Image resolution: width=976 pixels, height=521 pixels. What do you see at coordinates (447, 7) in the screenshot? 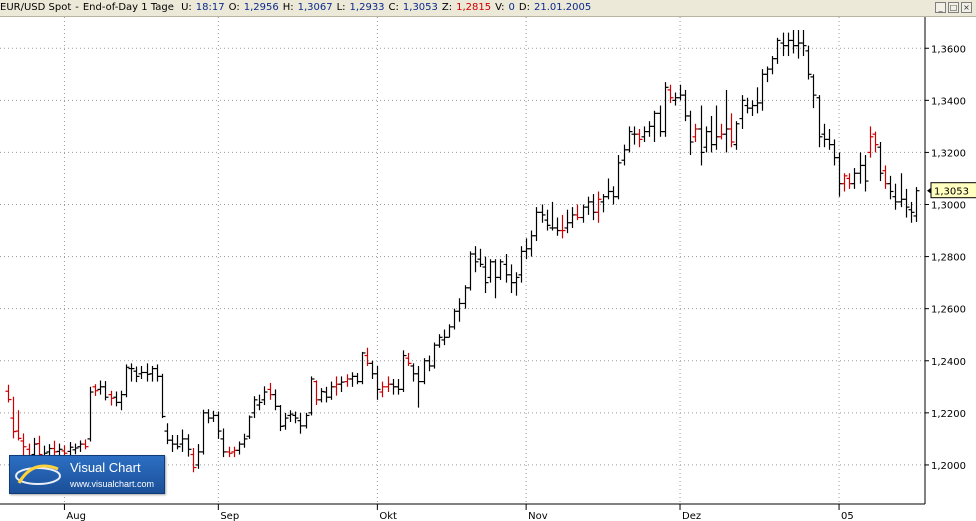
I see `quote-field-label: Z:` at bounding box center [447, 7].